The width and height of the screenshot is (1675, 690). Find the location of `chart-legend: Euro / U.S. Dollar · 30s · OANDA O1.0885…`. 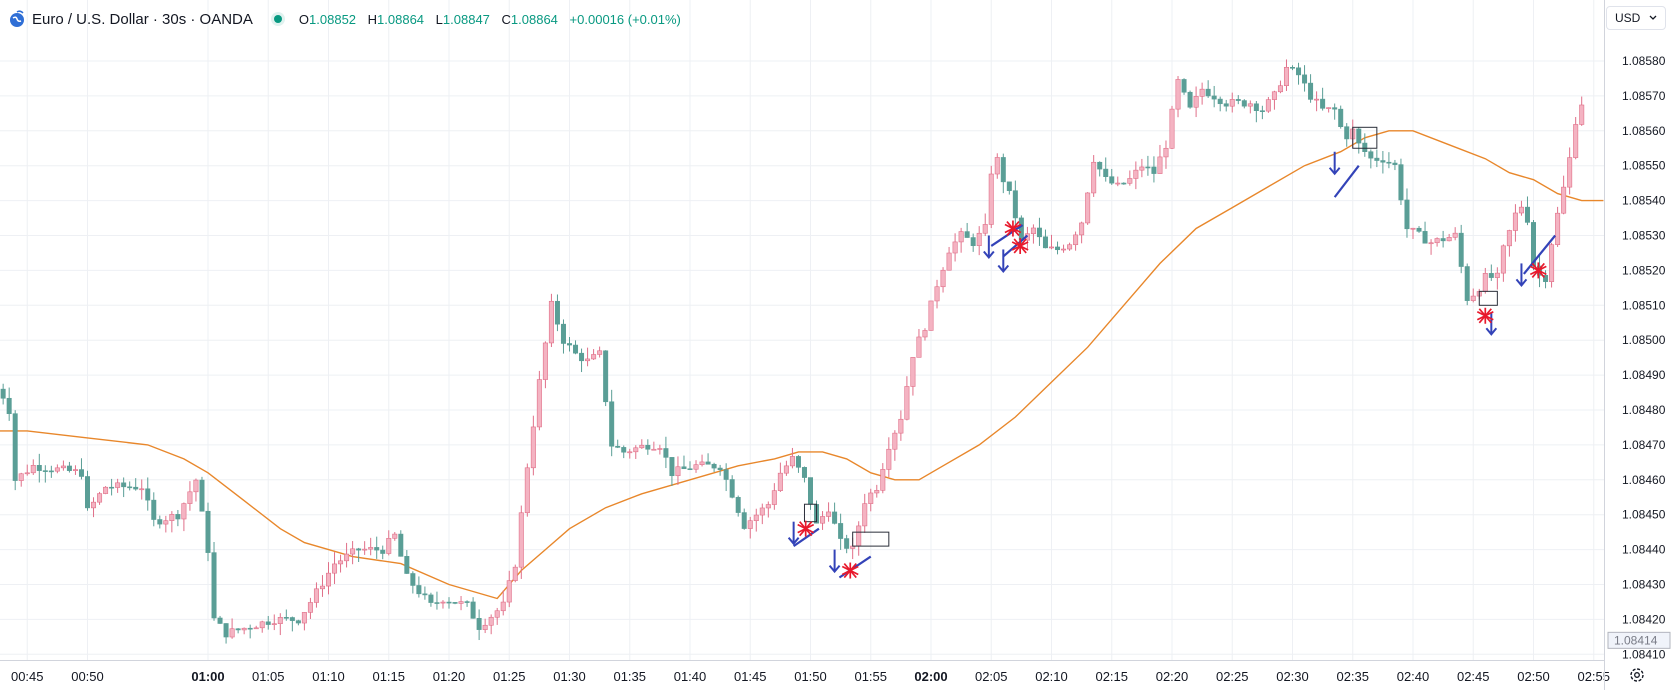

chart-legend: Euro / U.S. Dollar · 30s · OANDA O1.0885… is located at coordinates (344, 19).